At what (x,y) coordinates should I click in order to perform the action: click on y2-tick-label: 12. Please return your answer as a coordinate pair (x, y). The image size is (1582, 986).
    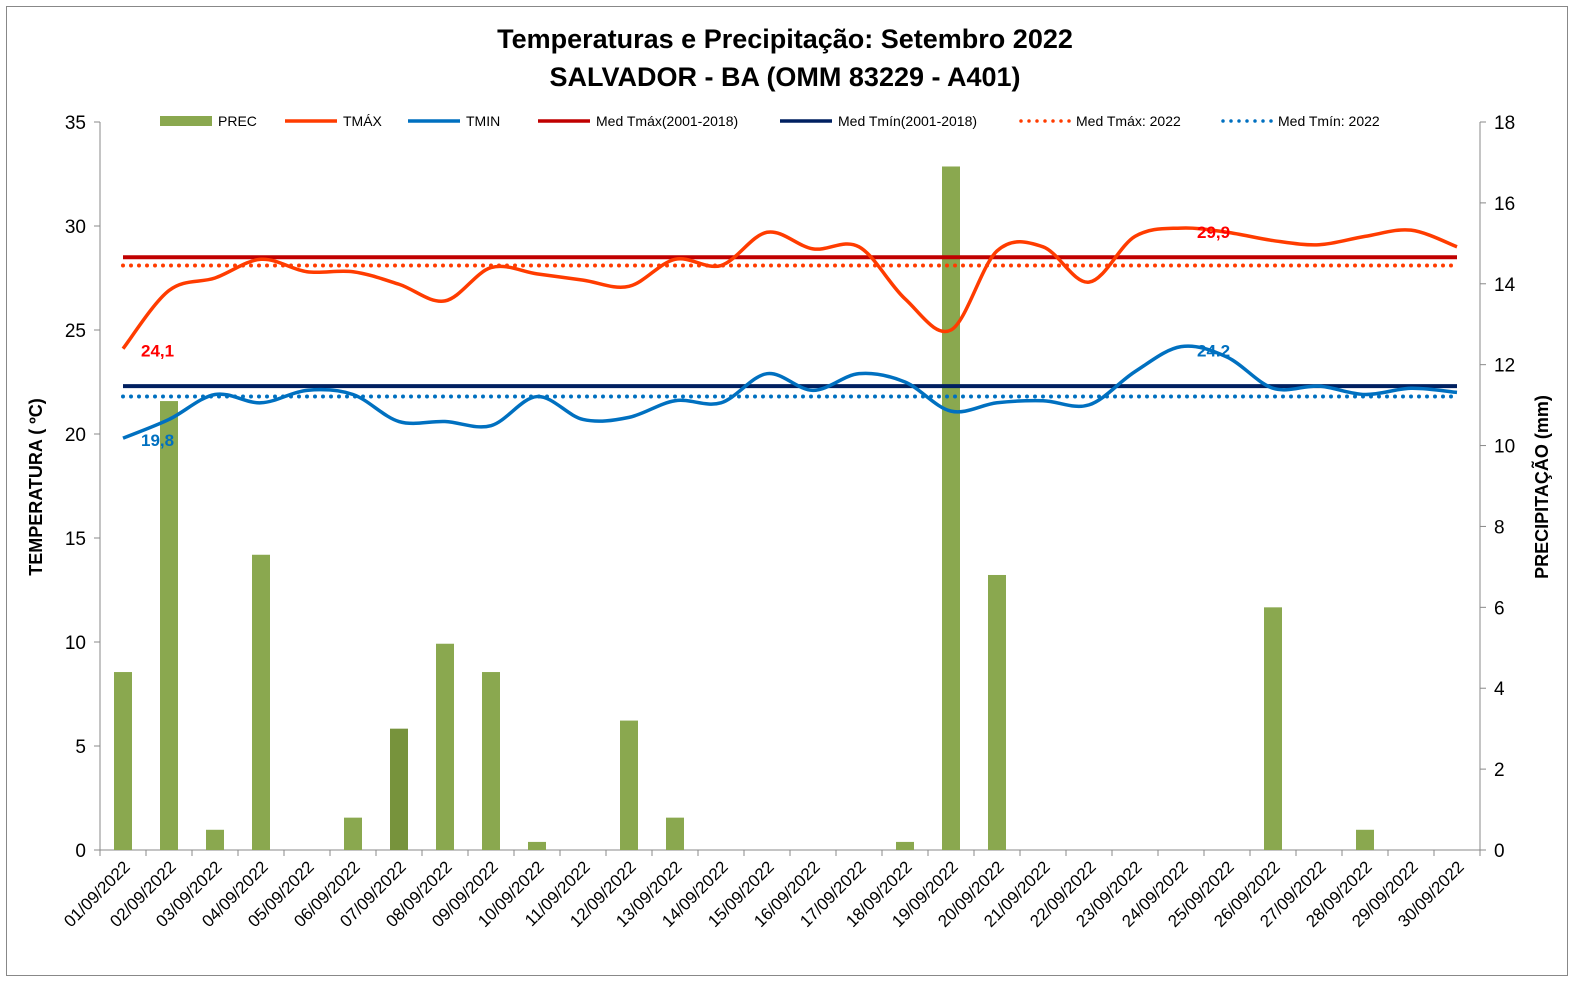
    Looking at the image, I should click on (1504, 366).